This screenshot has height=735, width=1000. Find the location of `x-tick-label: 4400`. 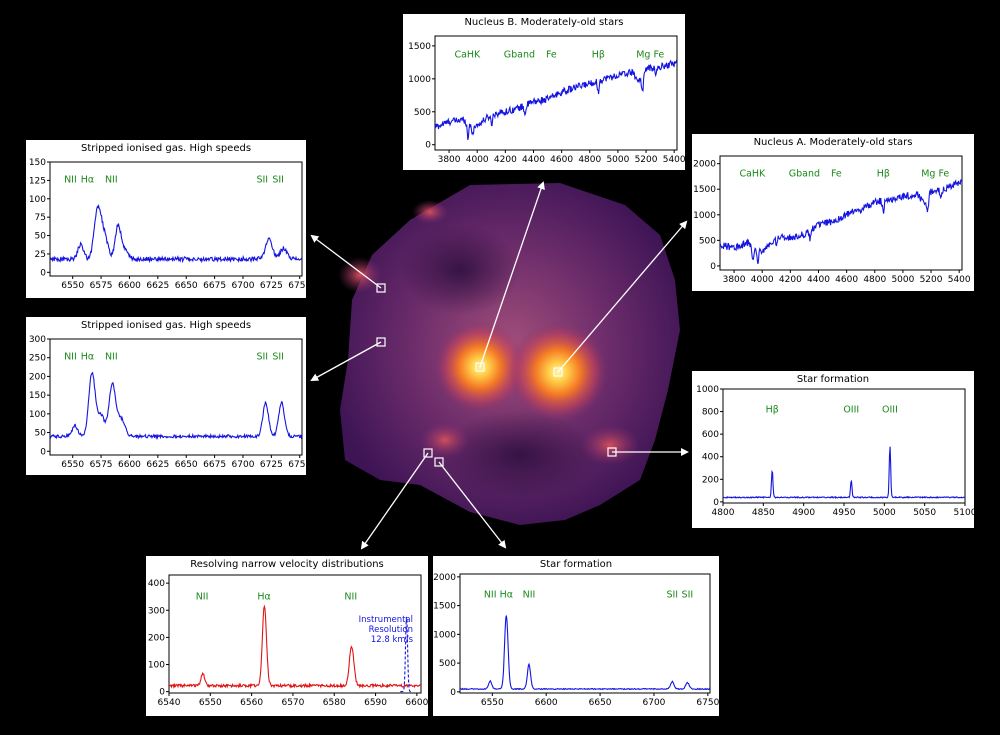

x-tick-label: 4400 is located at coordinates (533, 160).